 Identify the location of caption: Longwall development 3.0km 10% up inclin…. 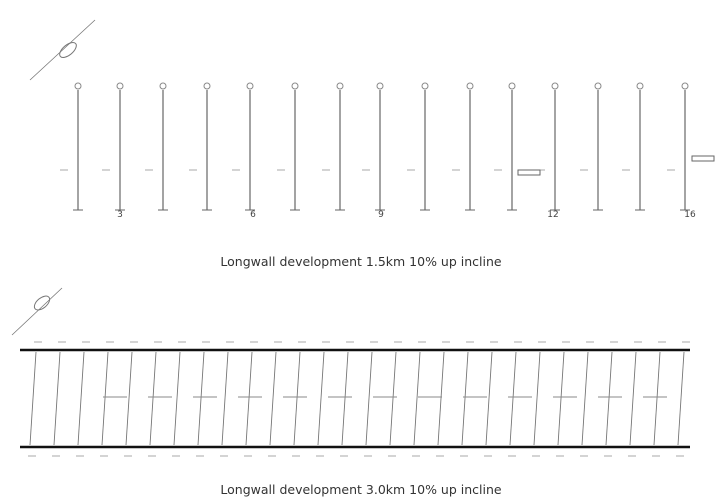
(360, 489).